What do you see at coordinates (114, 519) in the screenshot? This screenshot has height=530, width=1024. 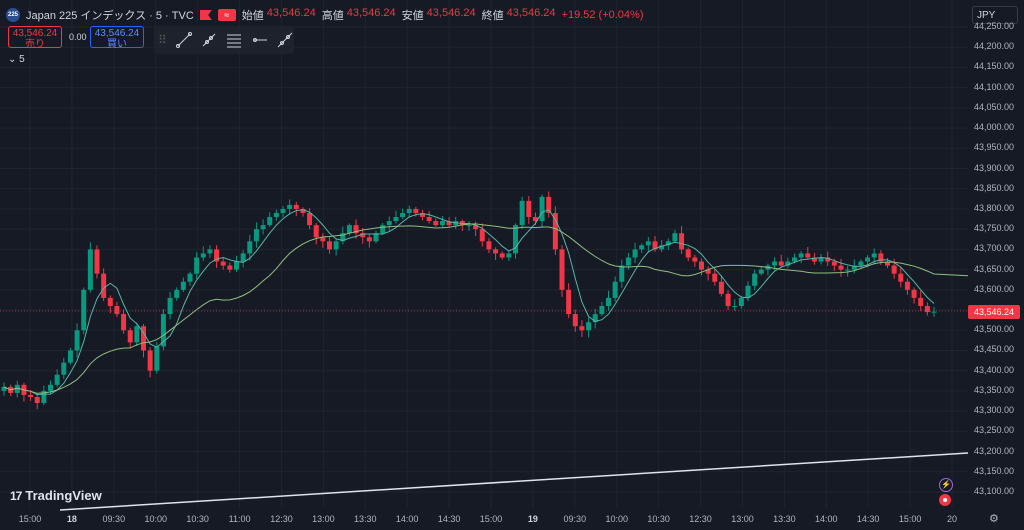 I see `x-tick-label: 09:30` at bounding box center [114, 519].